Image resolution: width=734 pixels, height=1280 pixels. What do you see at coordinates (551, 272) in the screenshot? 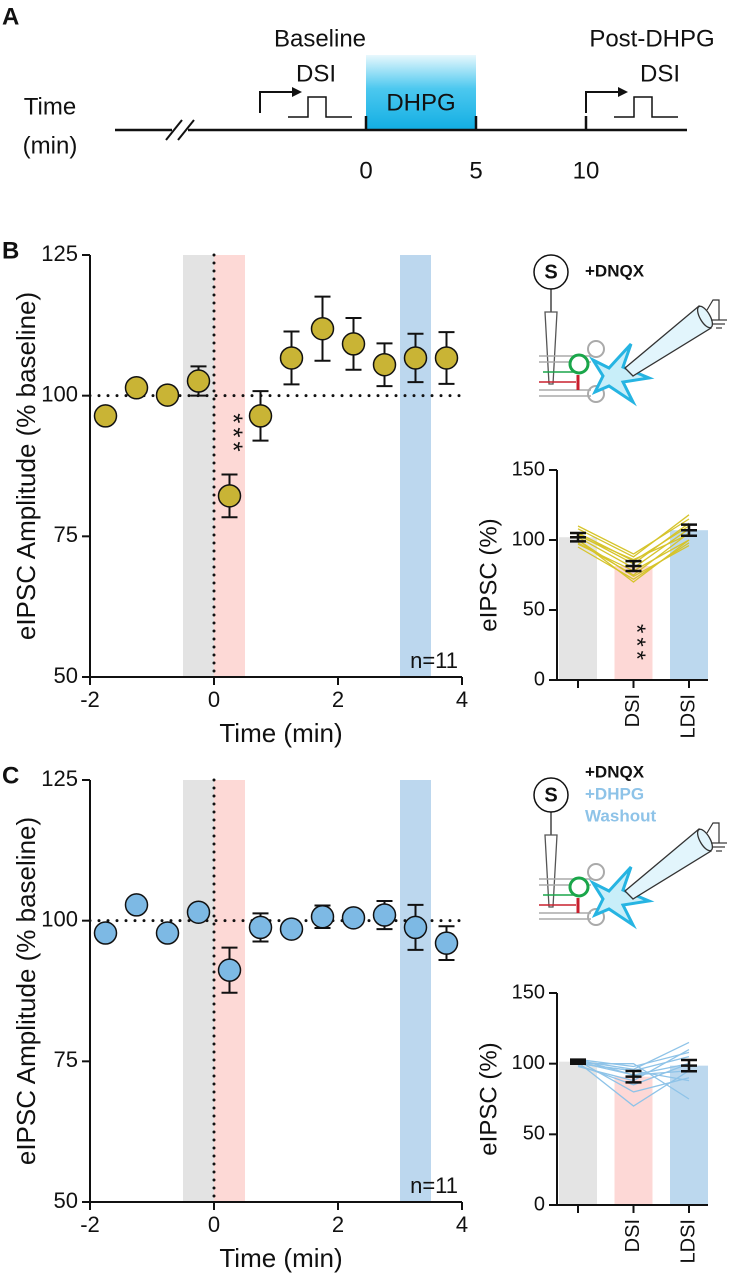
I see `stim-electrode` at bounding box center [551, 272].